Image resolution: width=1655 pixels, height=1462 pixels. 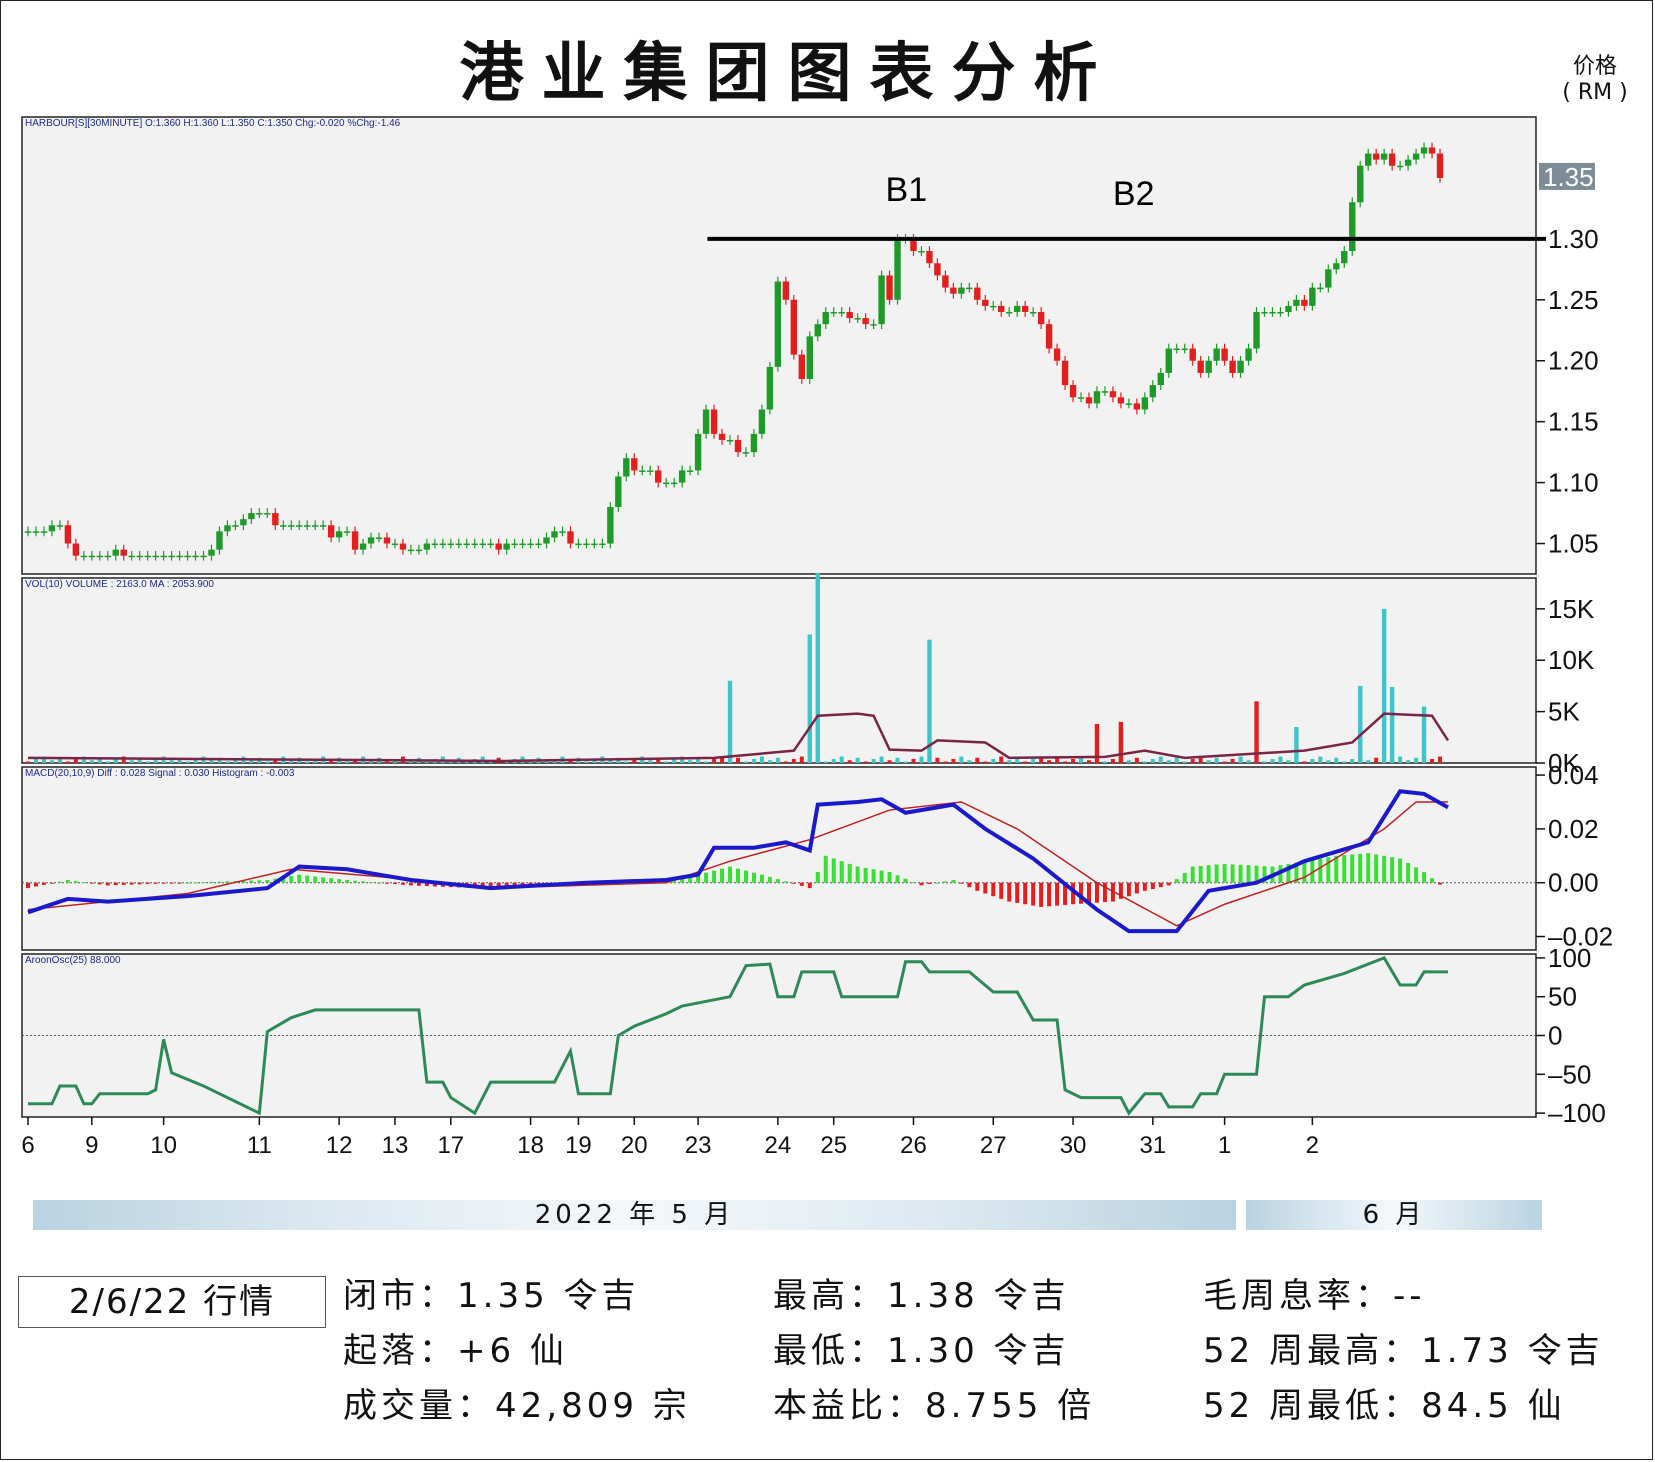 What do you see at coordinates (738, 737) in the screenshot?
I see `volume-ma-line` at bounding box center [738, 737].